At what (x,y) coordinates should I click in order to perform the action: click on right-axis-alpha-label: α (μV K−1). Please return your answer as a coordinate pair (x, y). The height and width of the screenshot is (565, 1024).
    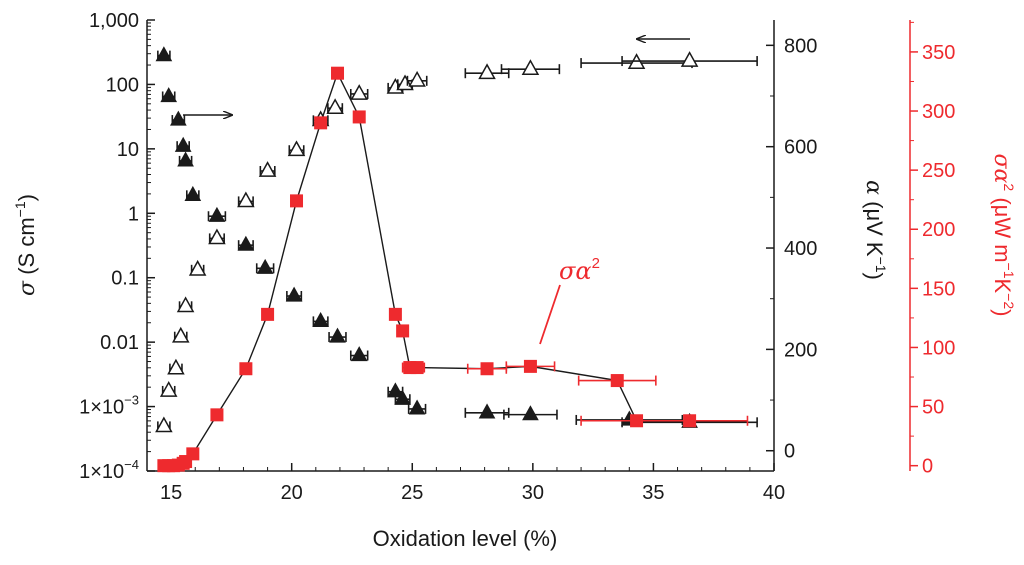
    Looking at the image, I should click on (875, 230).